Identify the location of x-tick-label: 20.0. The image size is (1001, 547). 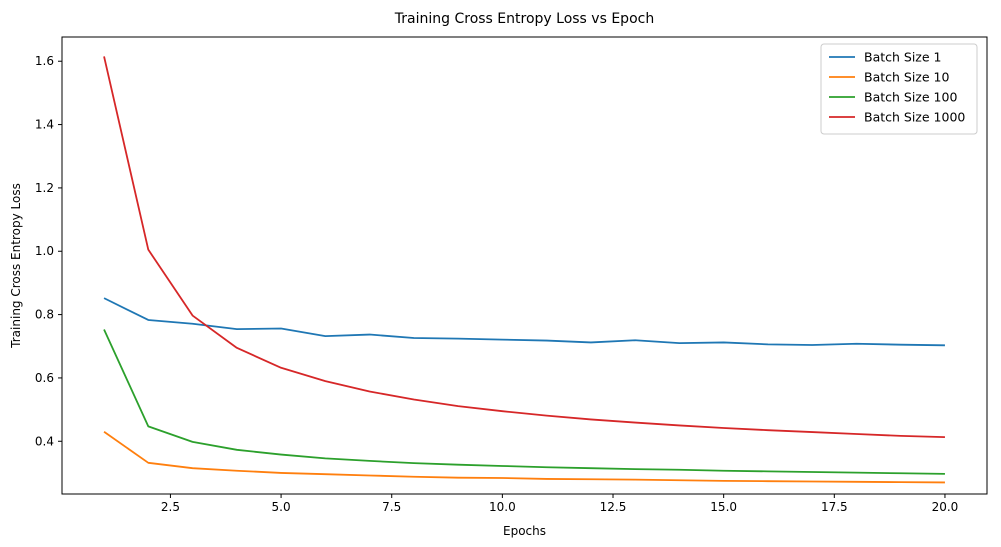
(945, 507).